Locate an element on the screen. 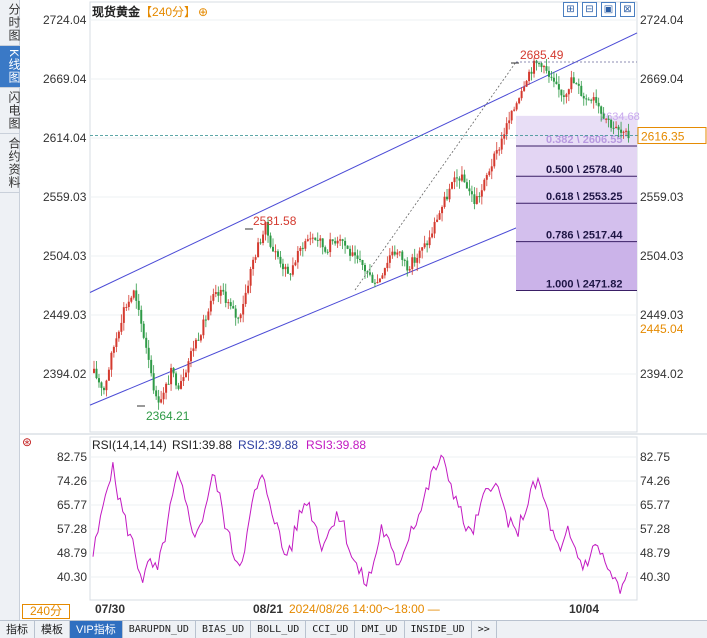 This screenshot has width=707, height=638. tab-more: >> is located at coordinates (484, 629).